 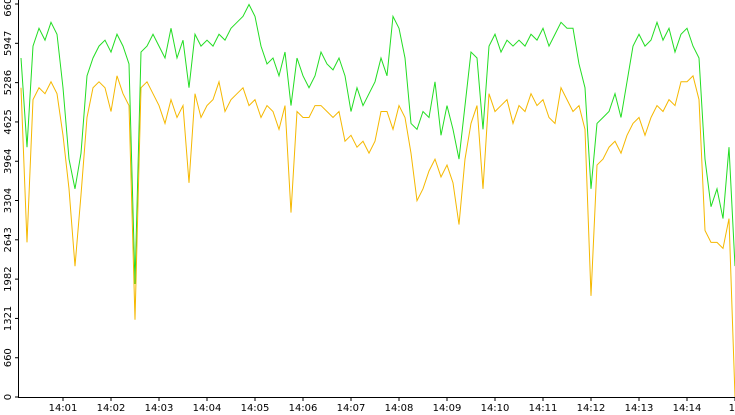 I want to click on y-tick-label: 5286, so click(x=8, y=82).